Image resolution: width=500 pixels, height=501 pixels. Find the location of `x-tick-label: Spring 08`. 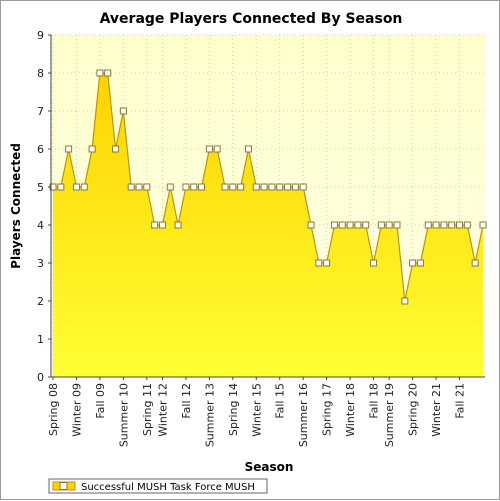

x-tick-label: Spring 08 is located at coordinates (53, 409).